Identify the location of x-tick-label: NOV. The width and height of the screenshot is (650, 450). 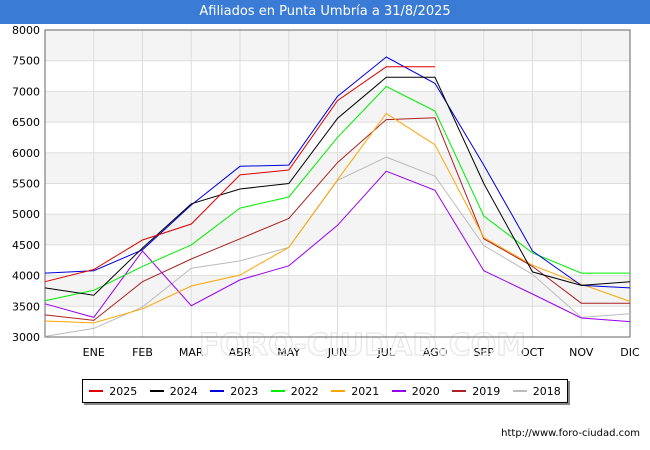
(581, 352).